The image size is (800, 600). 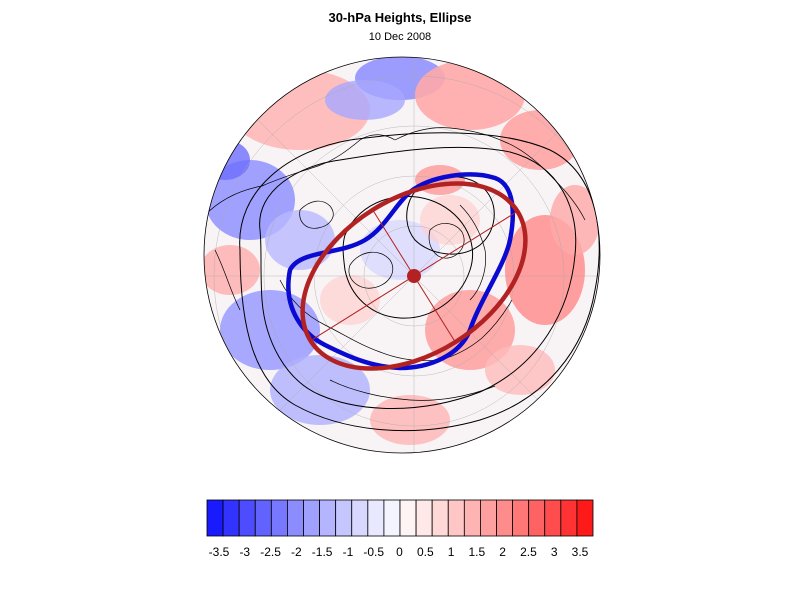 What do you see at coordinates (400, 37) in the screenshot?
I see `page-subtitle: 10 Dec 2008` at bounding box center [400, 37].